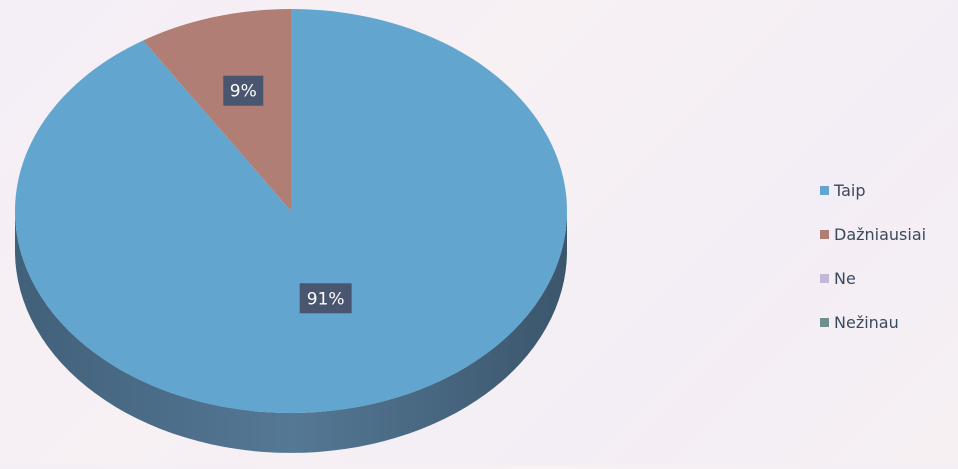 The width and height of the screenshot is (958, 469). I want to click on legend: Taip Dažniausiai Ne Nežinau, so click(873, 256).